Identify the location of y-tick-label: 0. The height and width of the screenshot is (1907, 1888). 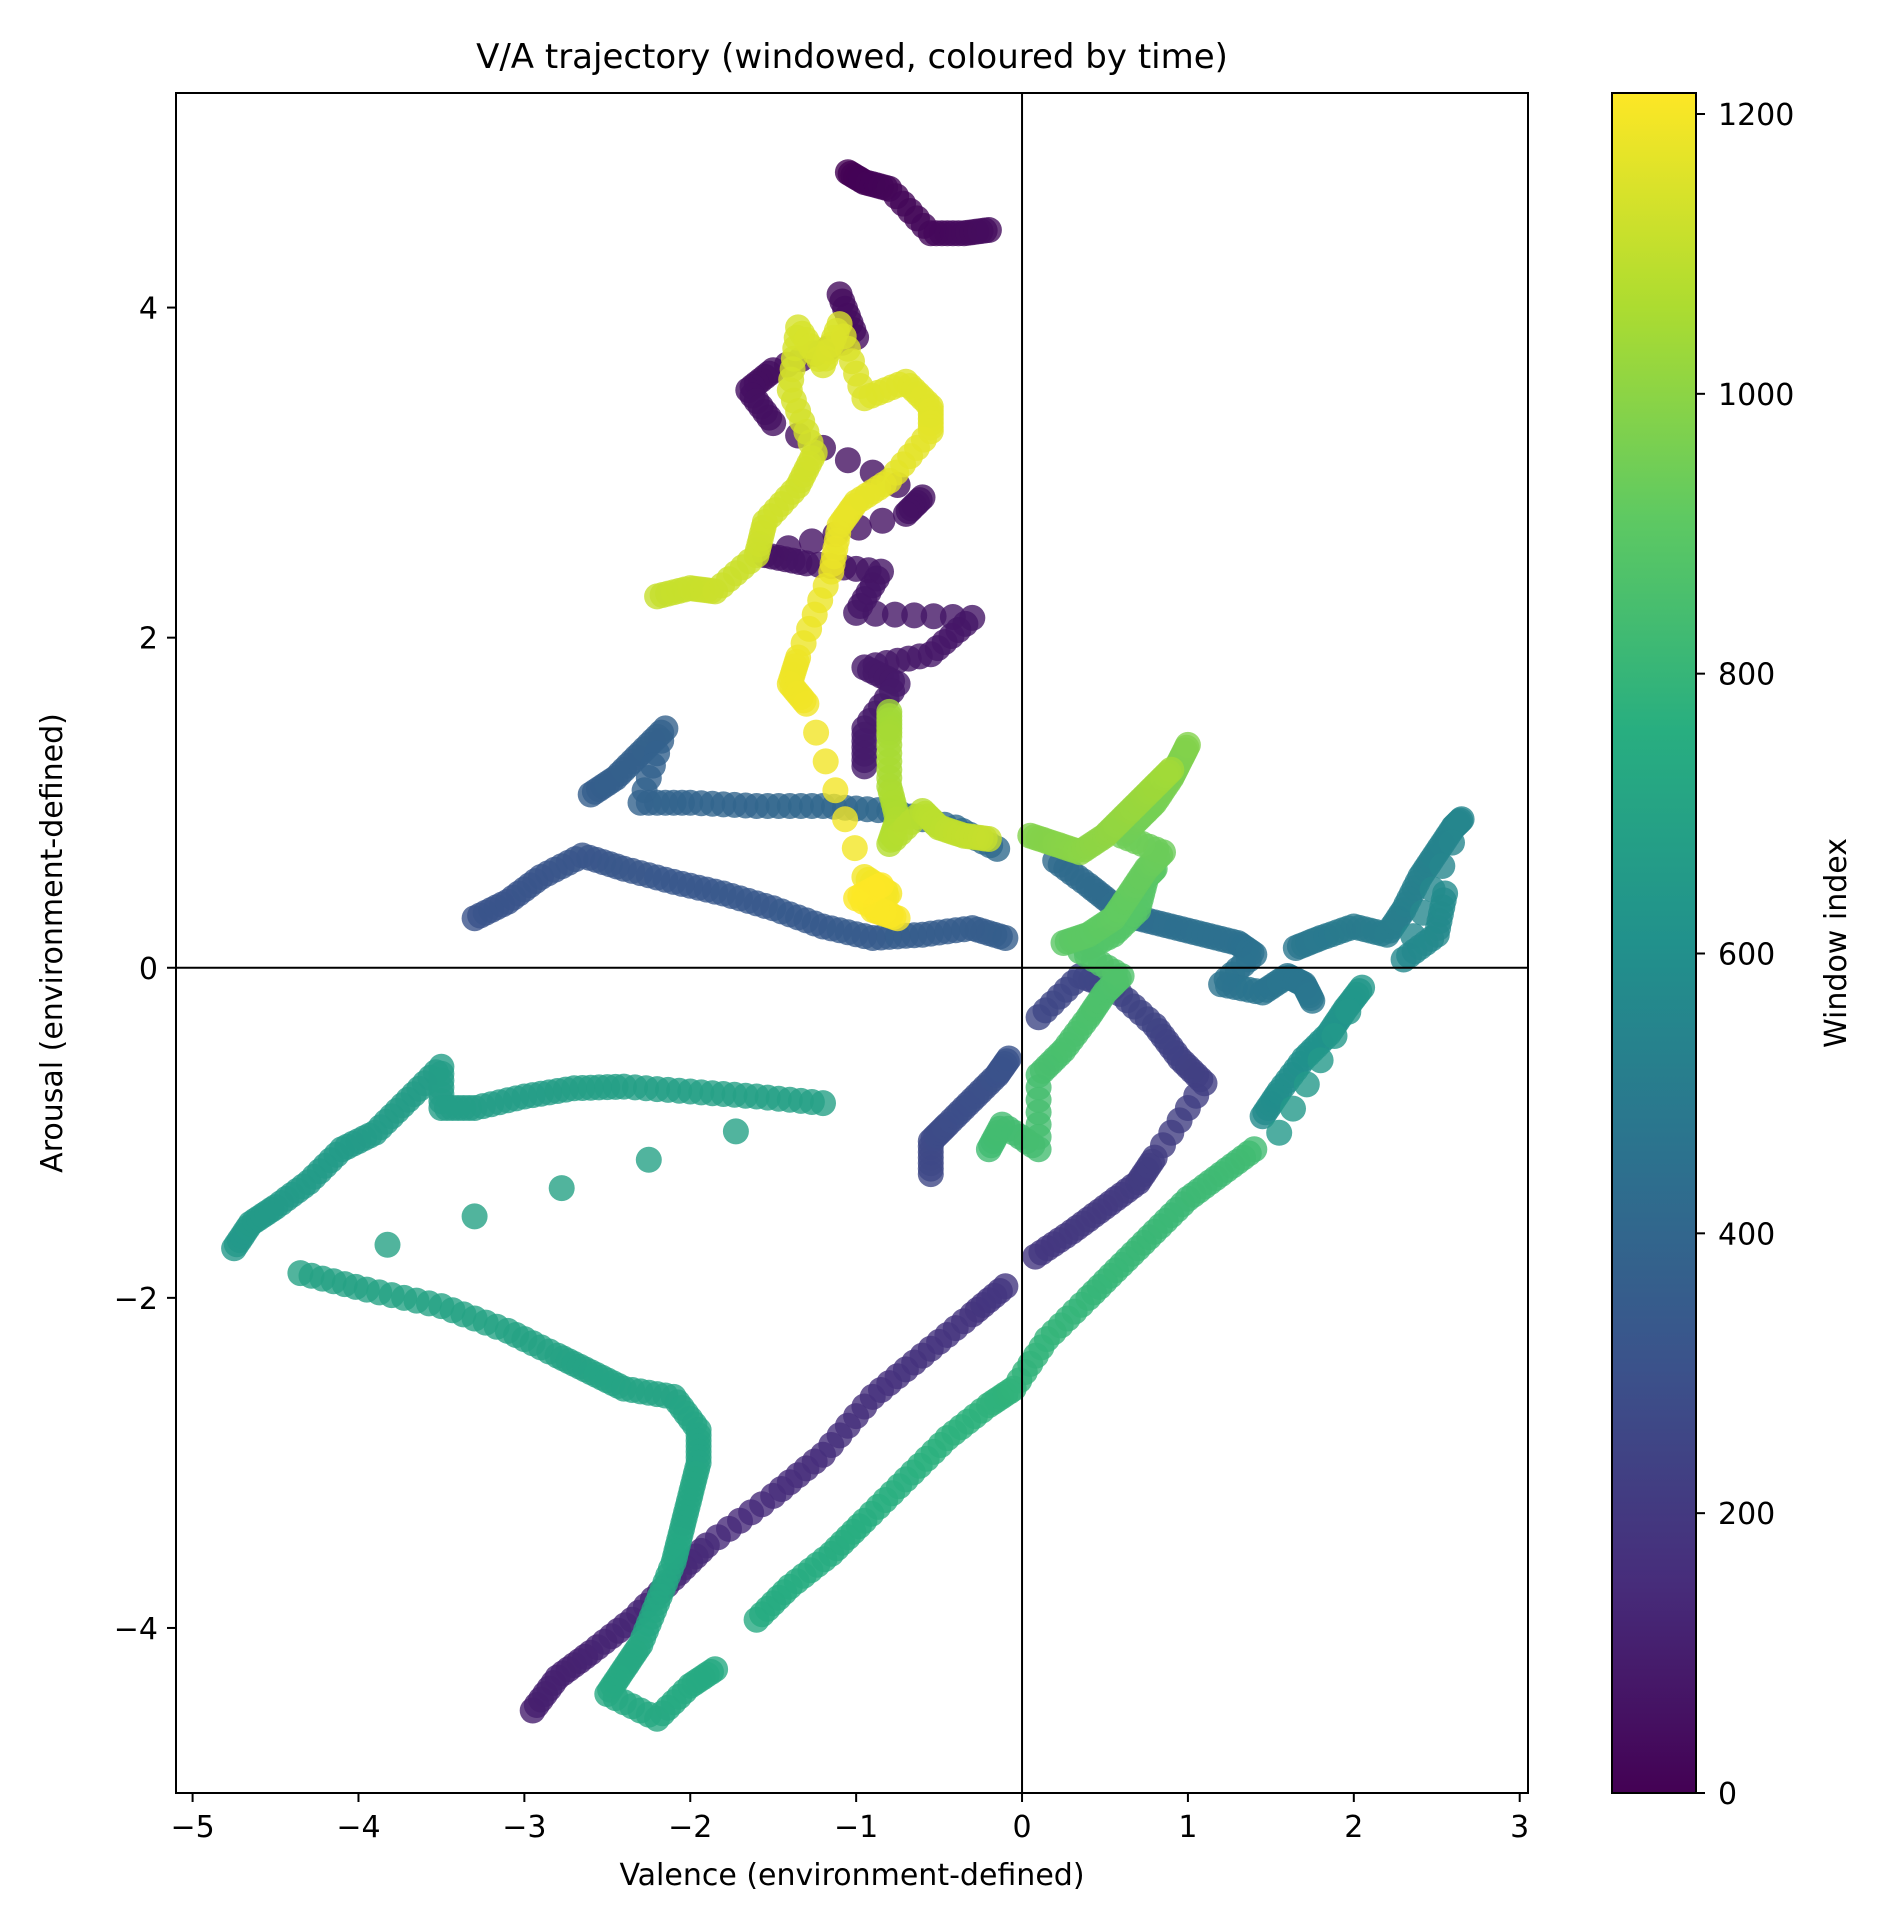
(148, 969).